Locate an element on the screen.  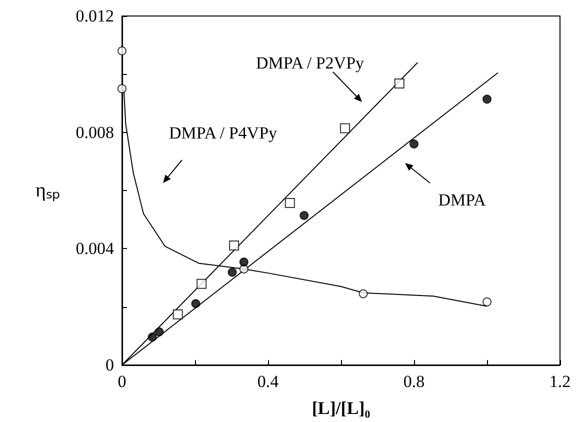
y-axis-title: ηₛₚ is located at coordinates (48, 191).